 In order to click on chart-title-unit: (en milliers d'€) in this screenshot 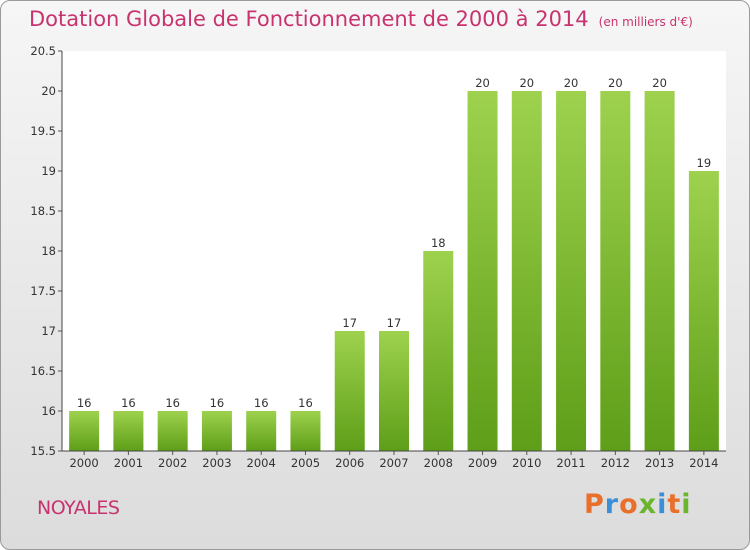, I will do `click(645, 22)`.